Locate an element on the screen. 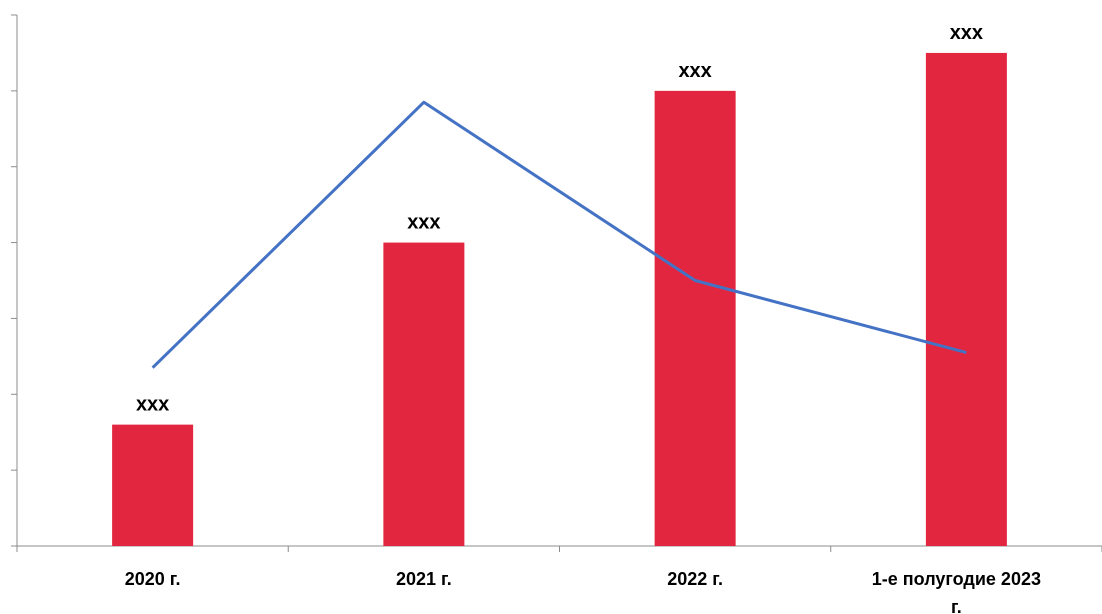 The width and height of the screenshot is (1102, 614). x-tick-label: 2022 г. is located at coordinates (695, 579).